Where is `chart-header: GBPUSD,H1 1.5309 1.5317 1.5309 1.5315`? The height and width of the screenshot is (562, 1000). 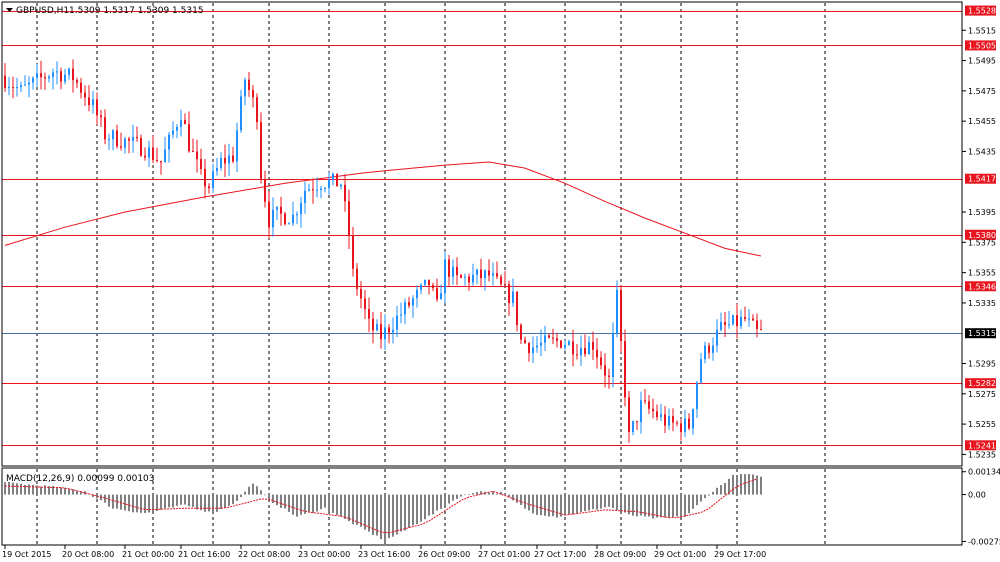
chart-header: GBPUSD,H1 1.5309 1.5317 1.5309 1.5315 is located at coordinates (105, 11).